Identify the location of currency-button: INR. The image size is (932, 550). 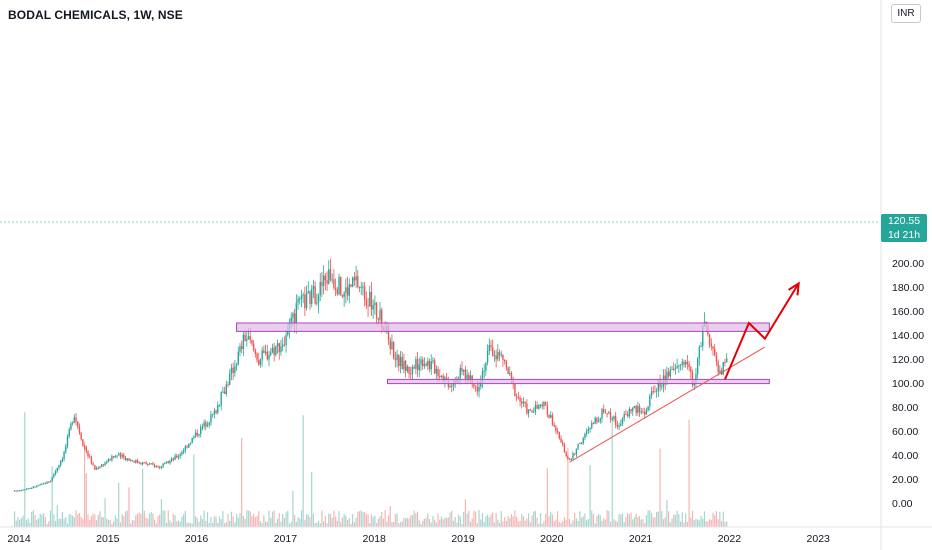
(906, 13).